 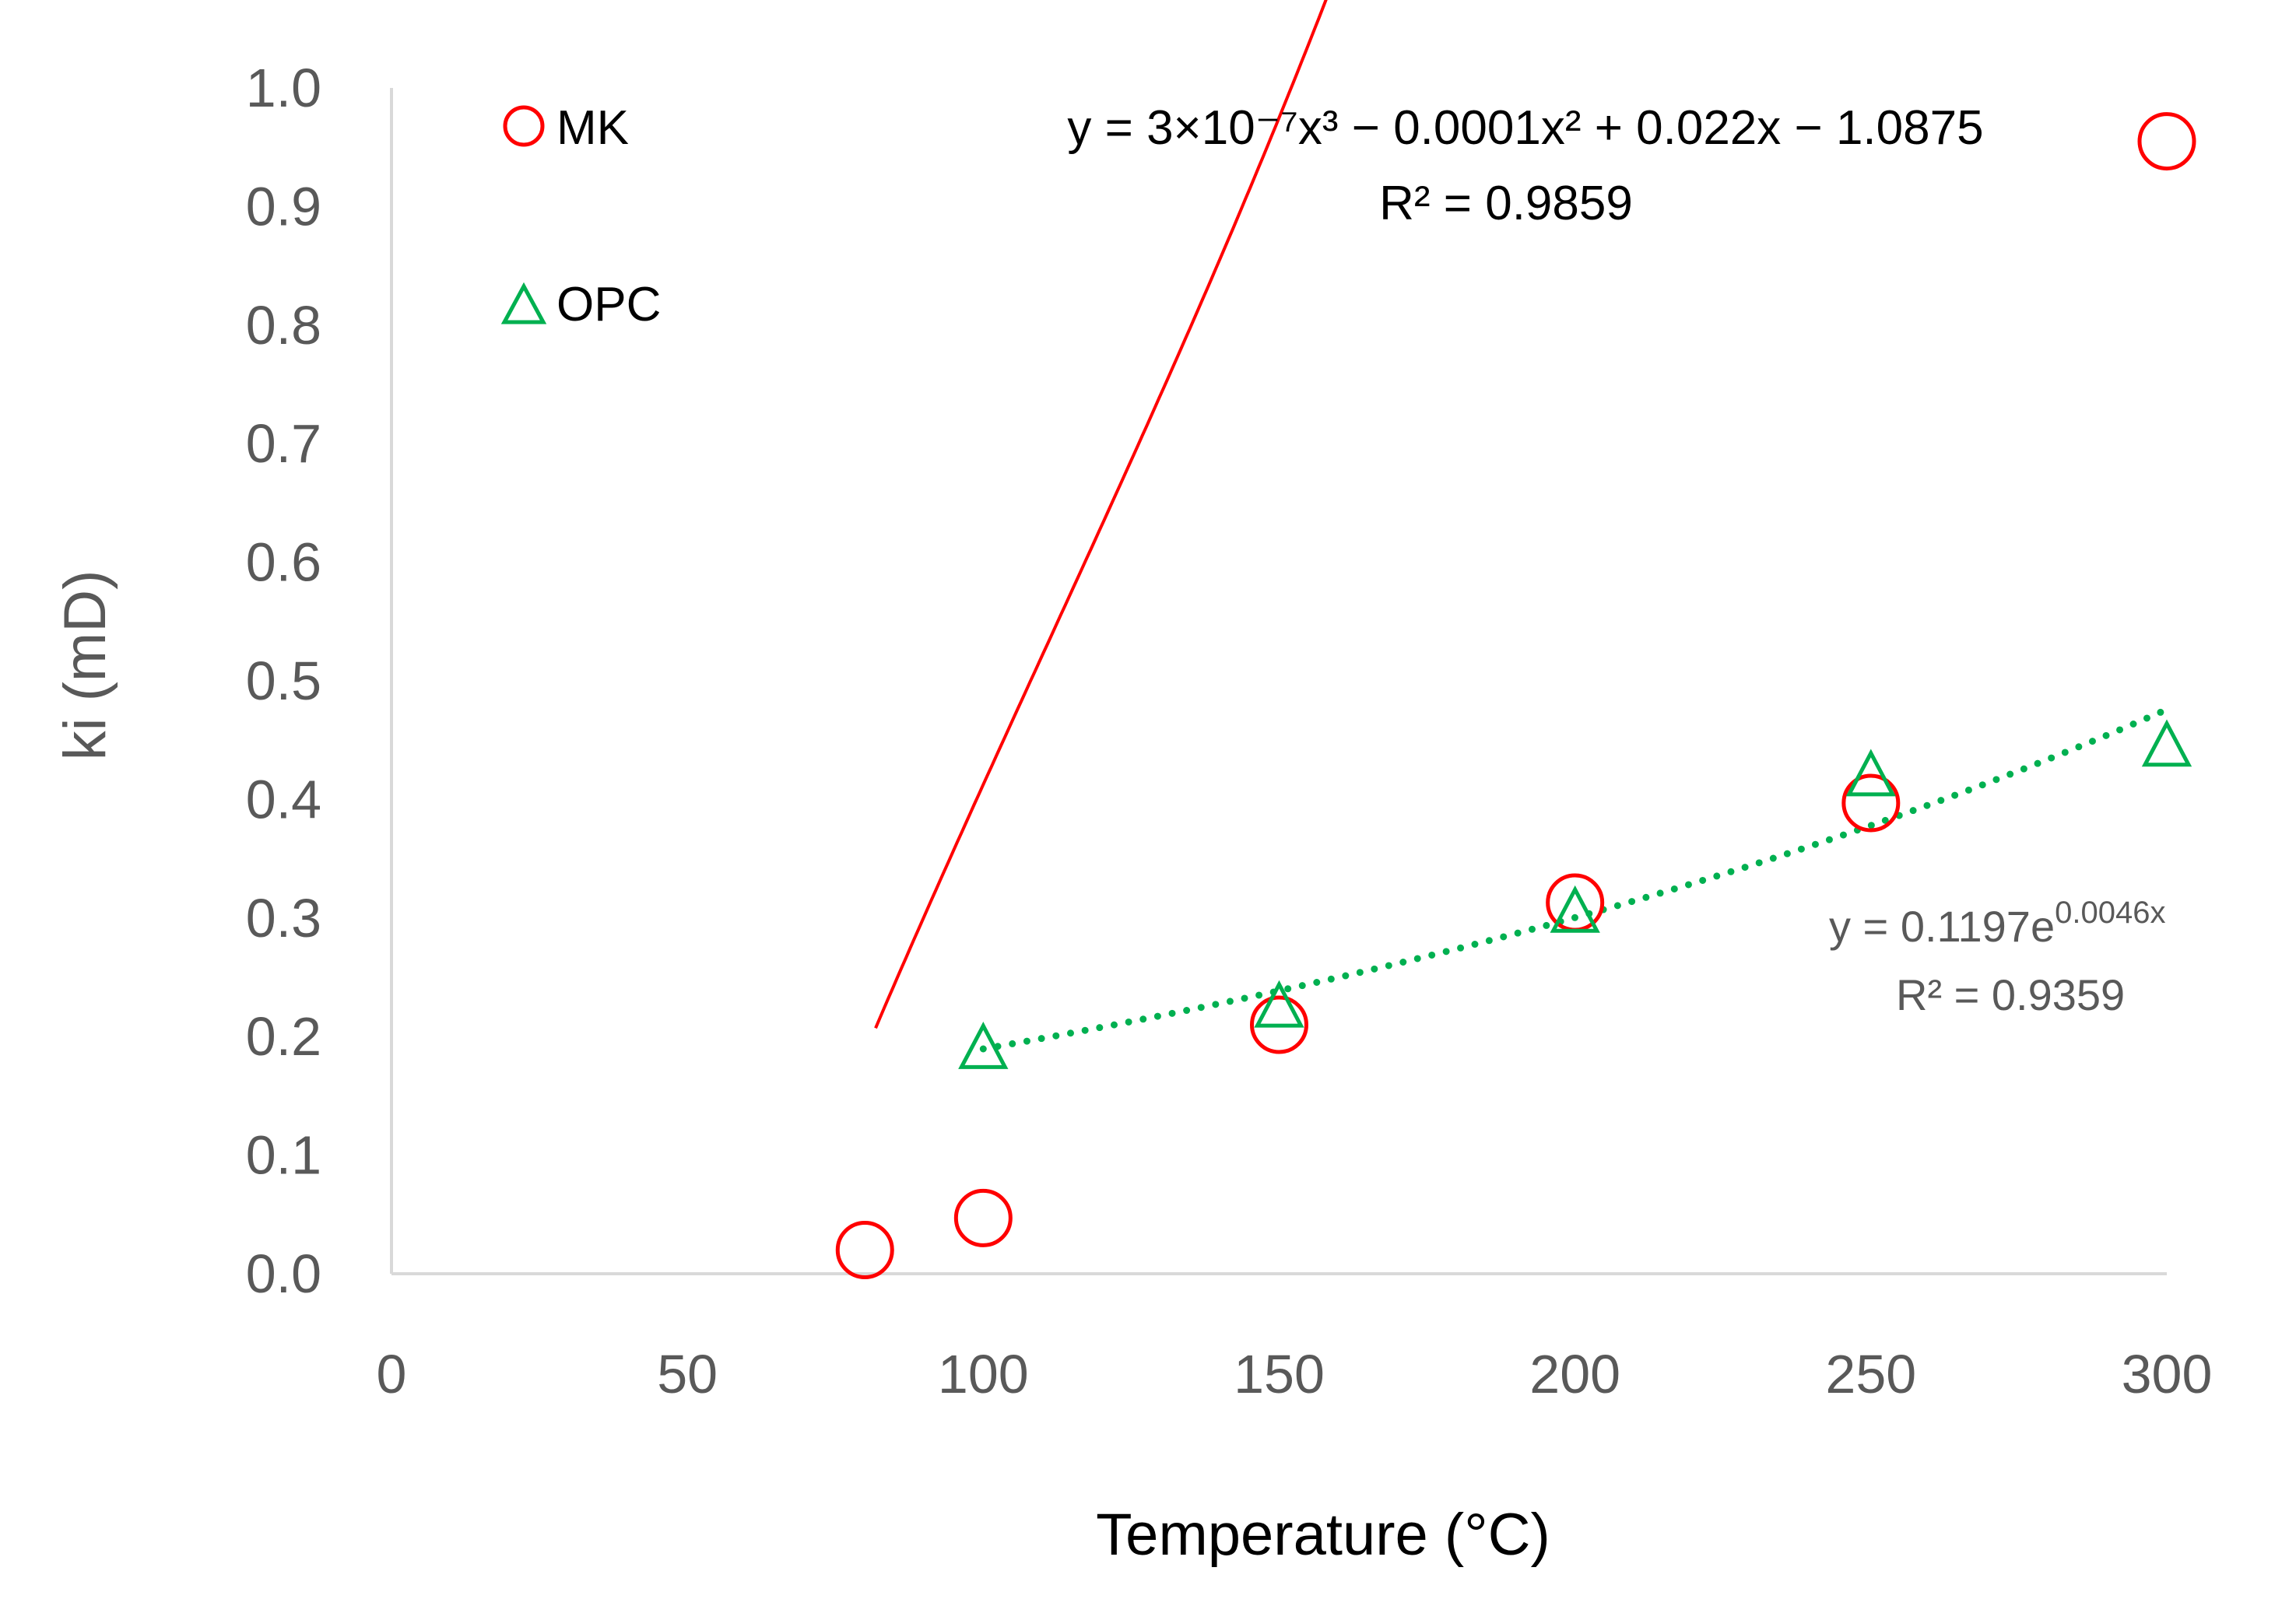 What do you see at coordinates (1870, 1374) in the screenshot?
I see `x-tick-label: 250` at bounding box center [1870, 1374].